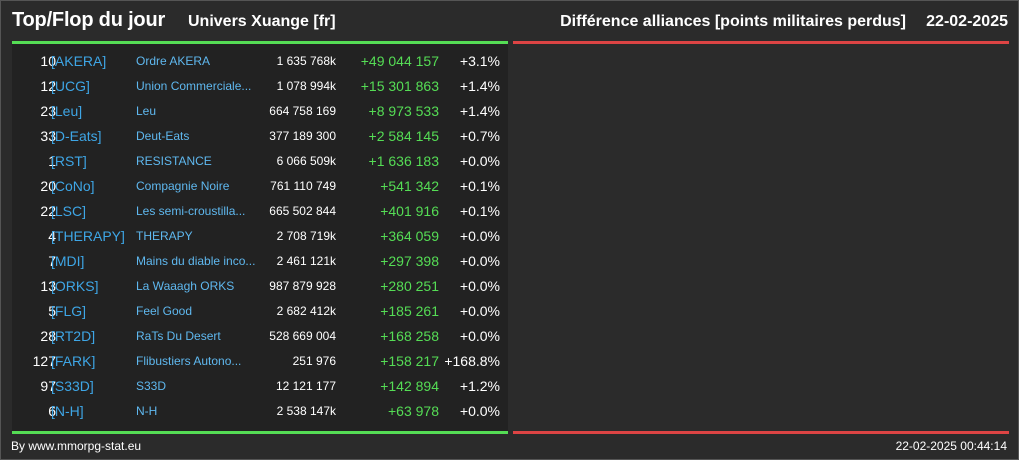 This screenshot has height=460, width=1019. Describe the element at coordinates (403, 161) in the screenshot. I see `alliance-diff: +1 636 183` at that location.